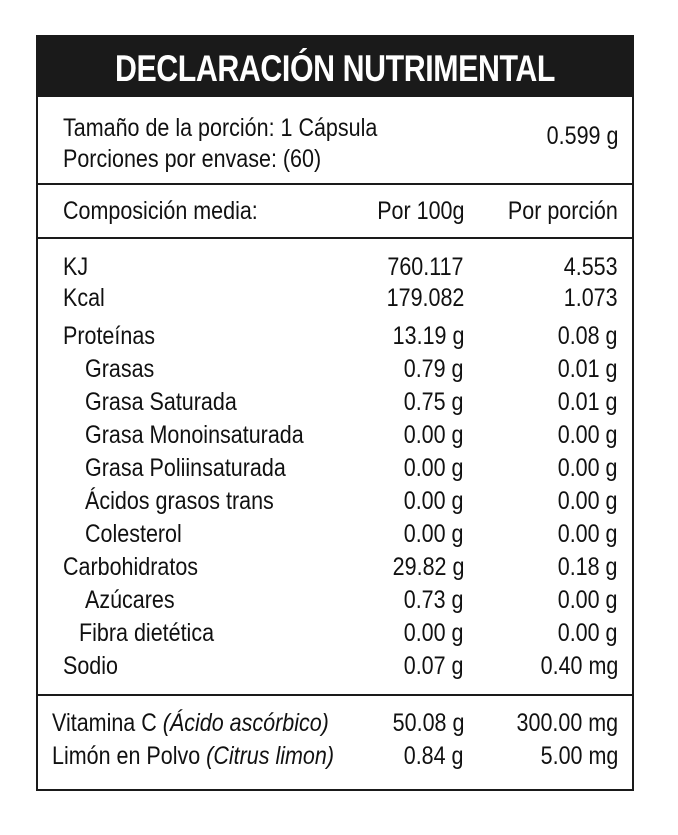 The width and height of the screenshot is (678, 835). Describe the element at coordinates (220, 128) in the screenshot. I see `serving-size: Tamaño de la porción: 1 Cápsula` at that location.